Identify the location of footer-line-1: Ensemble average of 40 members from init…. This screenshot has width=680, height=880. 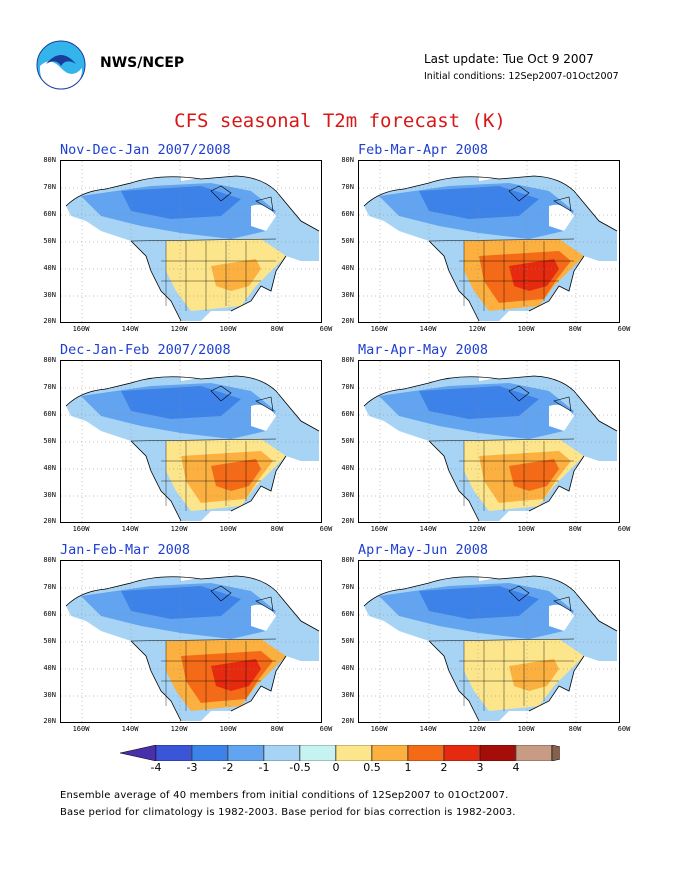
(284, 795).